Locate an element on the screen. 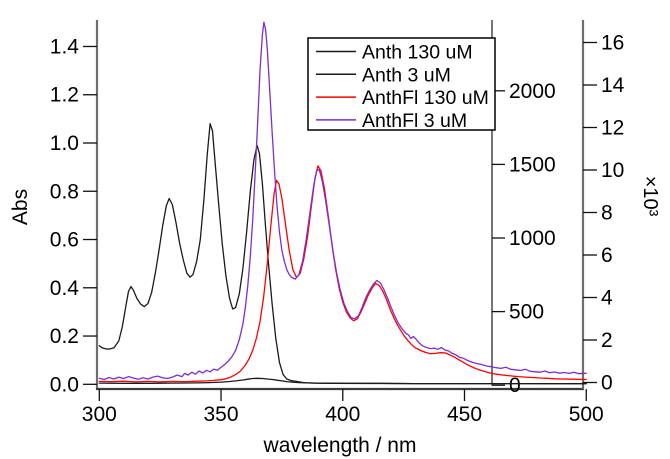 The width and height of the screenshot is (670, 459). left-axis-tick-label: 0.4 is located at coordinates (65, 288).